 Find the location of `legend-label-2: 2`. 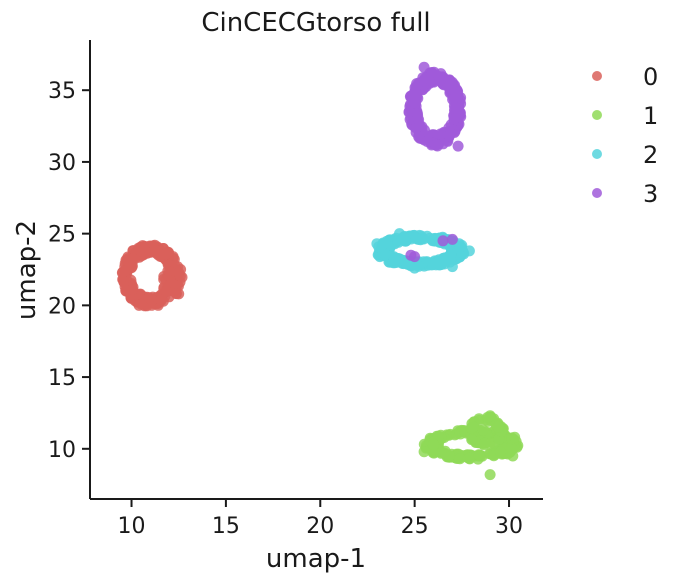

legend-label-2: 2 is located at coordinates (650, 155).